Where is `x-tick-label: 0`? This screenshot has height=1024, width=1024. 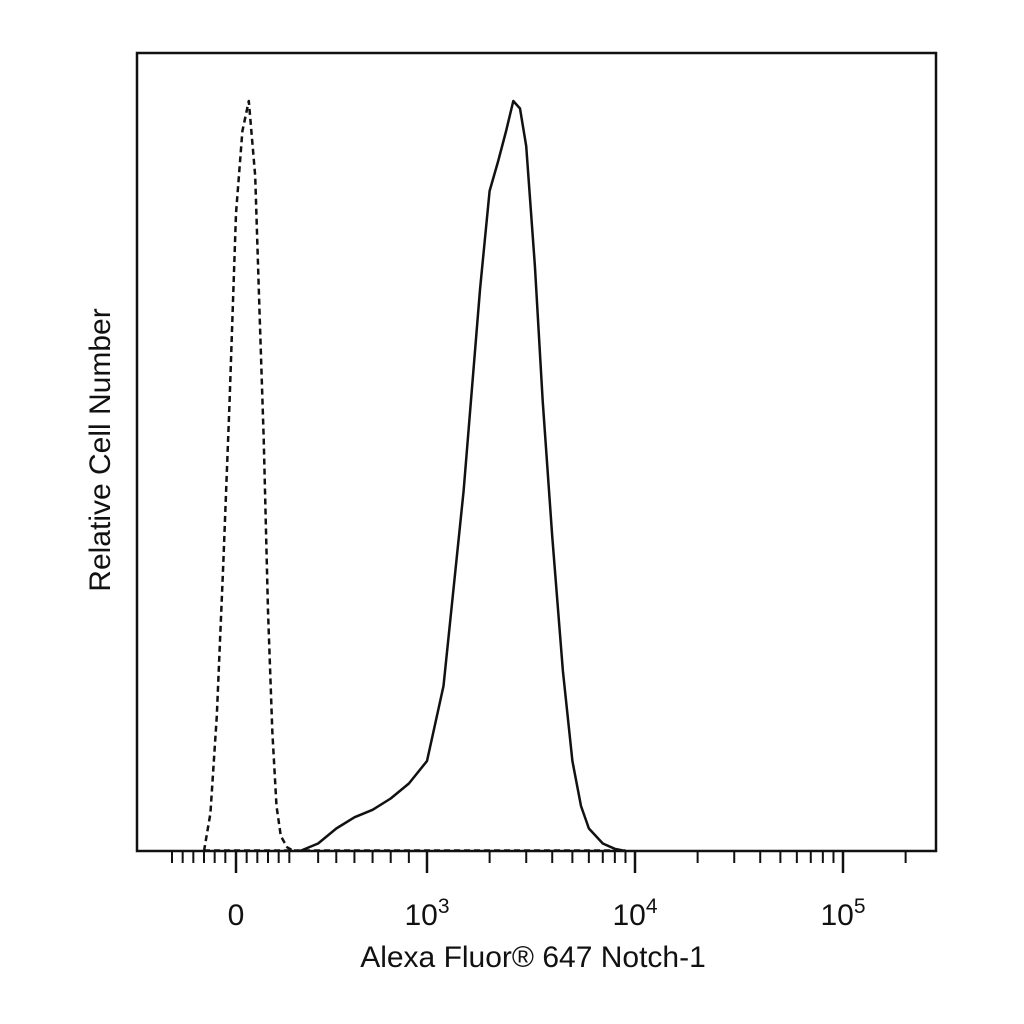
x-tick-label: 0 is located at coordinates (236, 915).